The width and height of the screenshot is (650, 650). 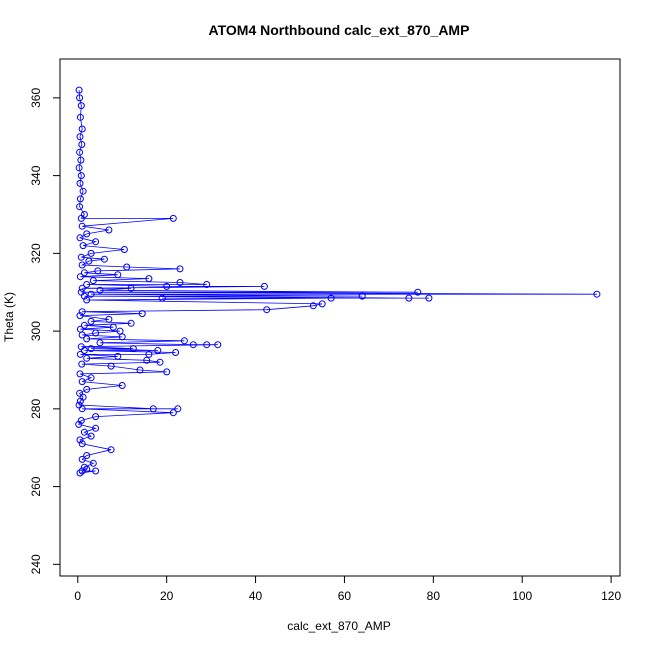 What do you see at coordinates (9, 317) in the screenshot?
I see `y-axis-title: Theta (K)` at bounding box center [9, 317].